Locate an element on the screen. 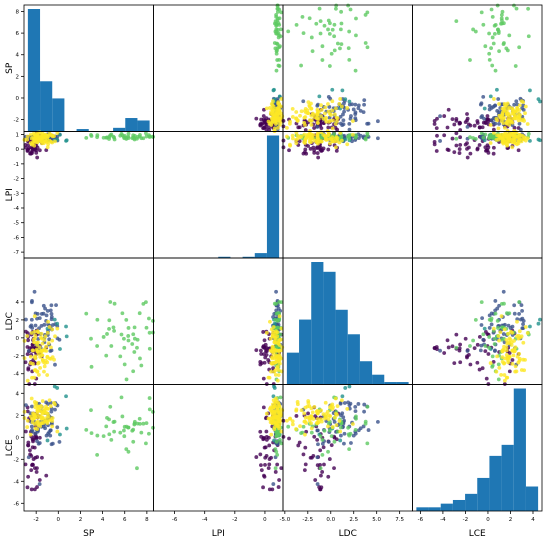  y-tick-label-sp-1: 0 is located at coordinates (18, 99).